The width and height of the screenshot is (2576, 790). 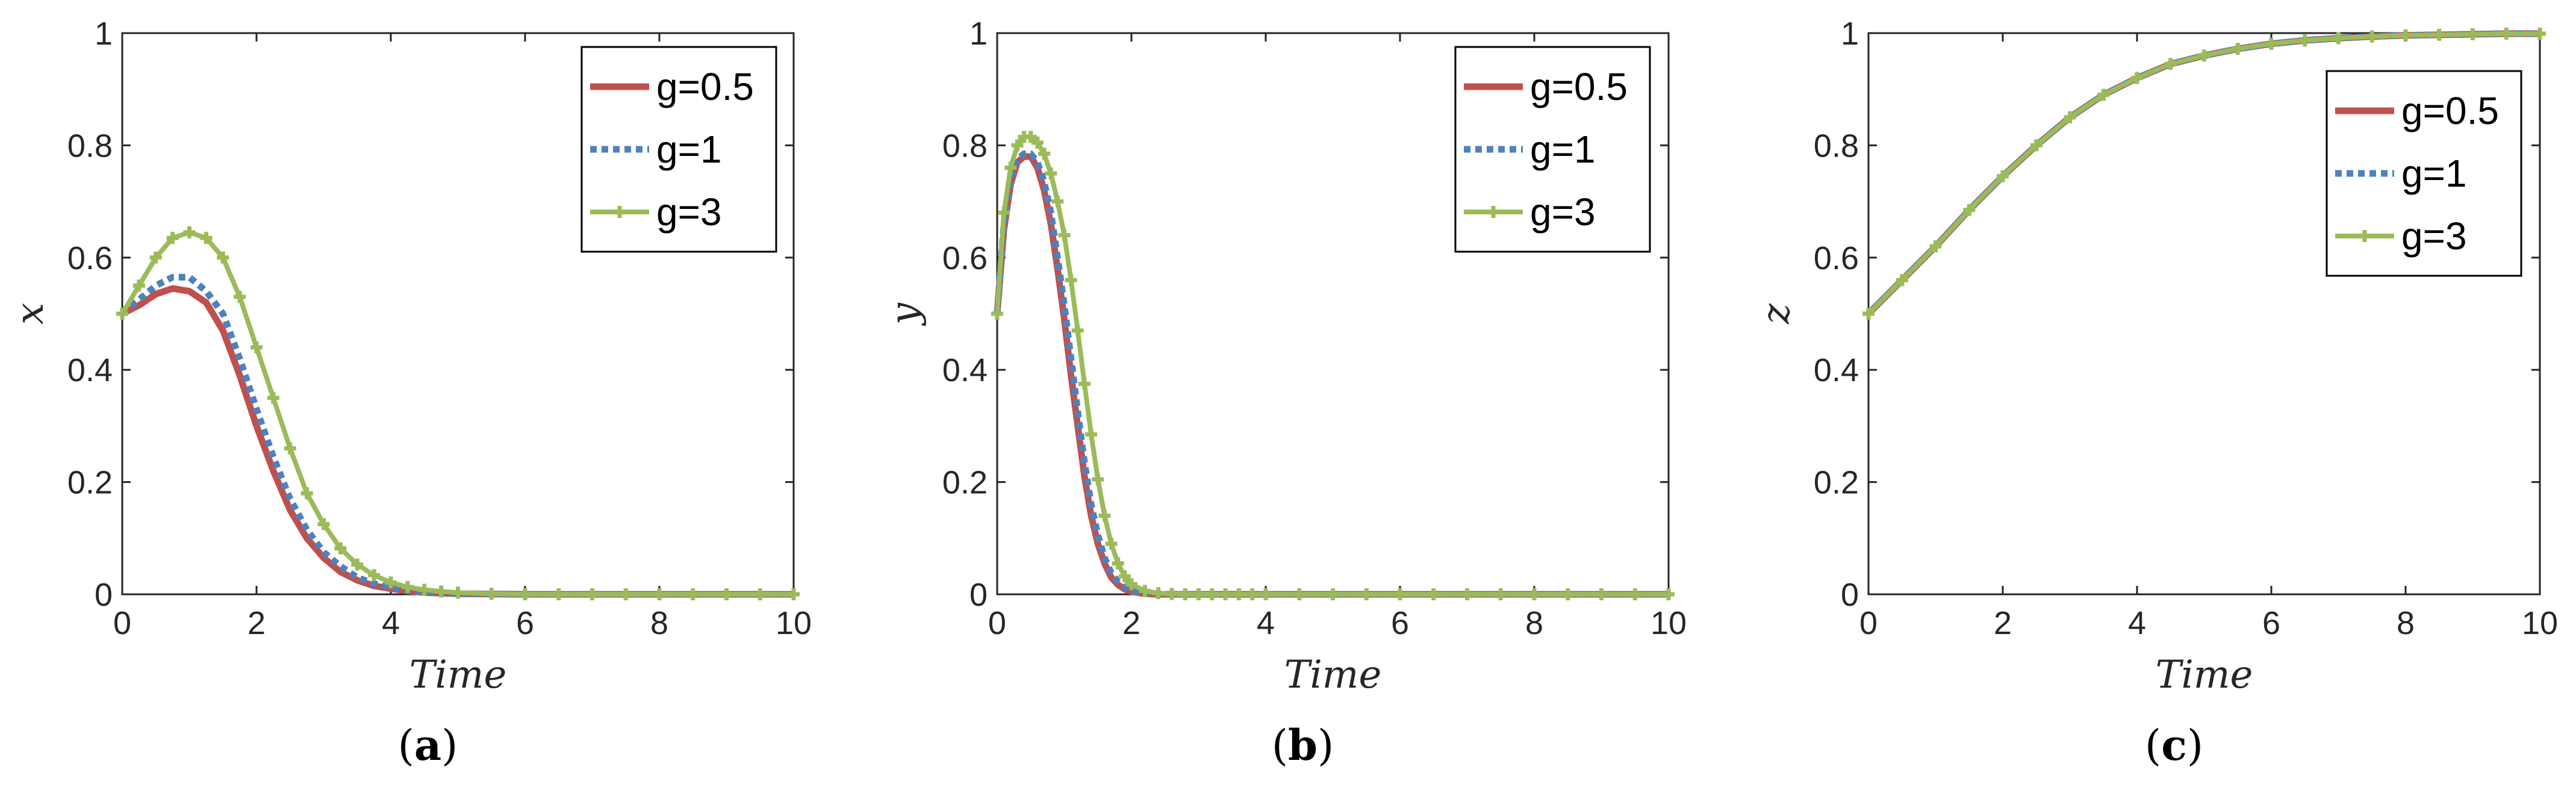 I want to click on panel-caption: (c), so click(x=2174, y=745).